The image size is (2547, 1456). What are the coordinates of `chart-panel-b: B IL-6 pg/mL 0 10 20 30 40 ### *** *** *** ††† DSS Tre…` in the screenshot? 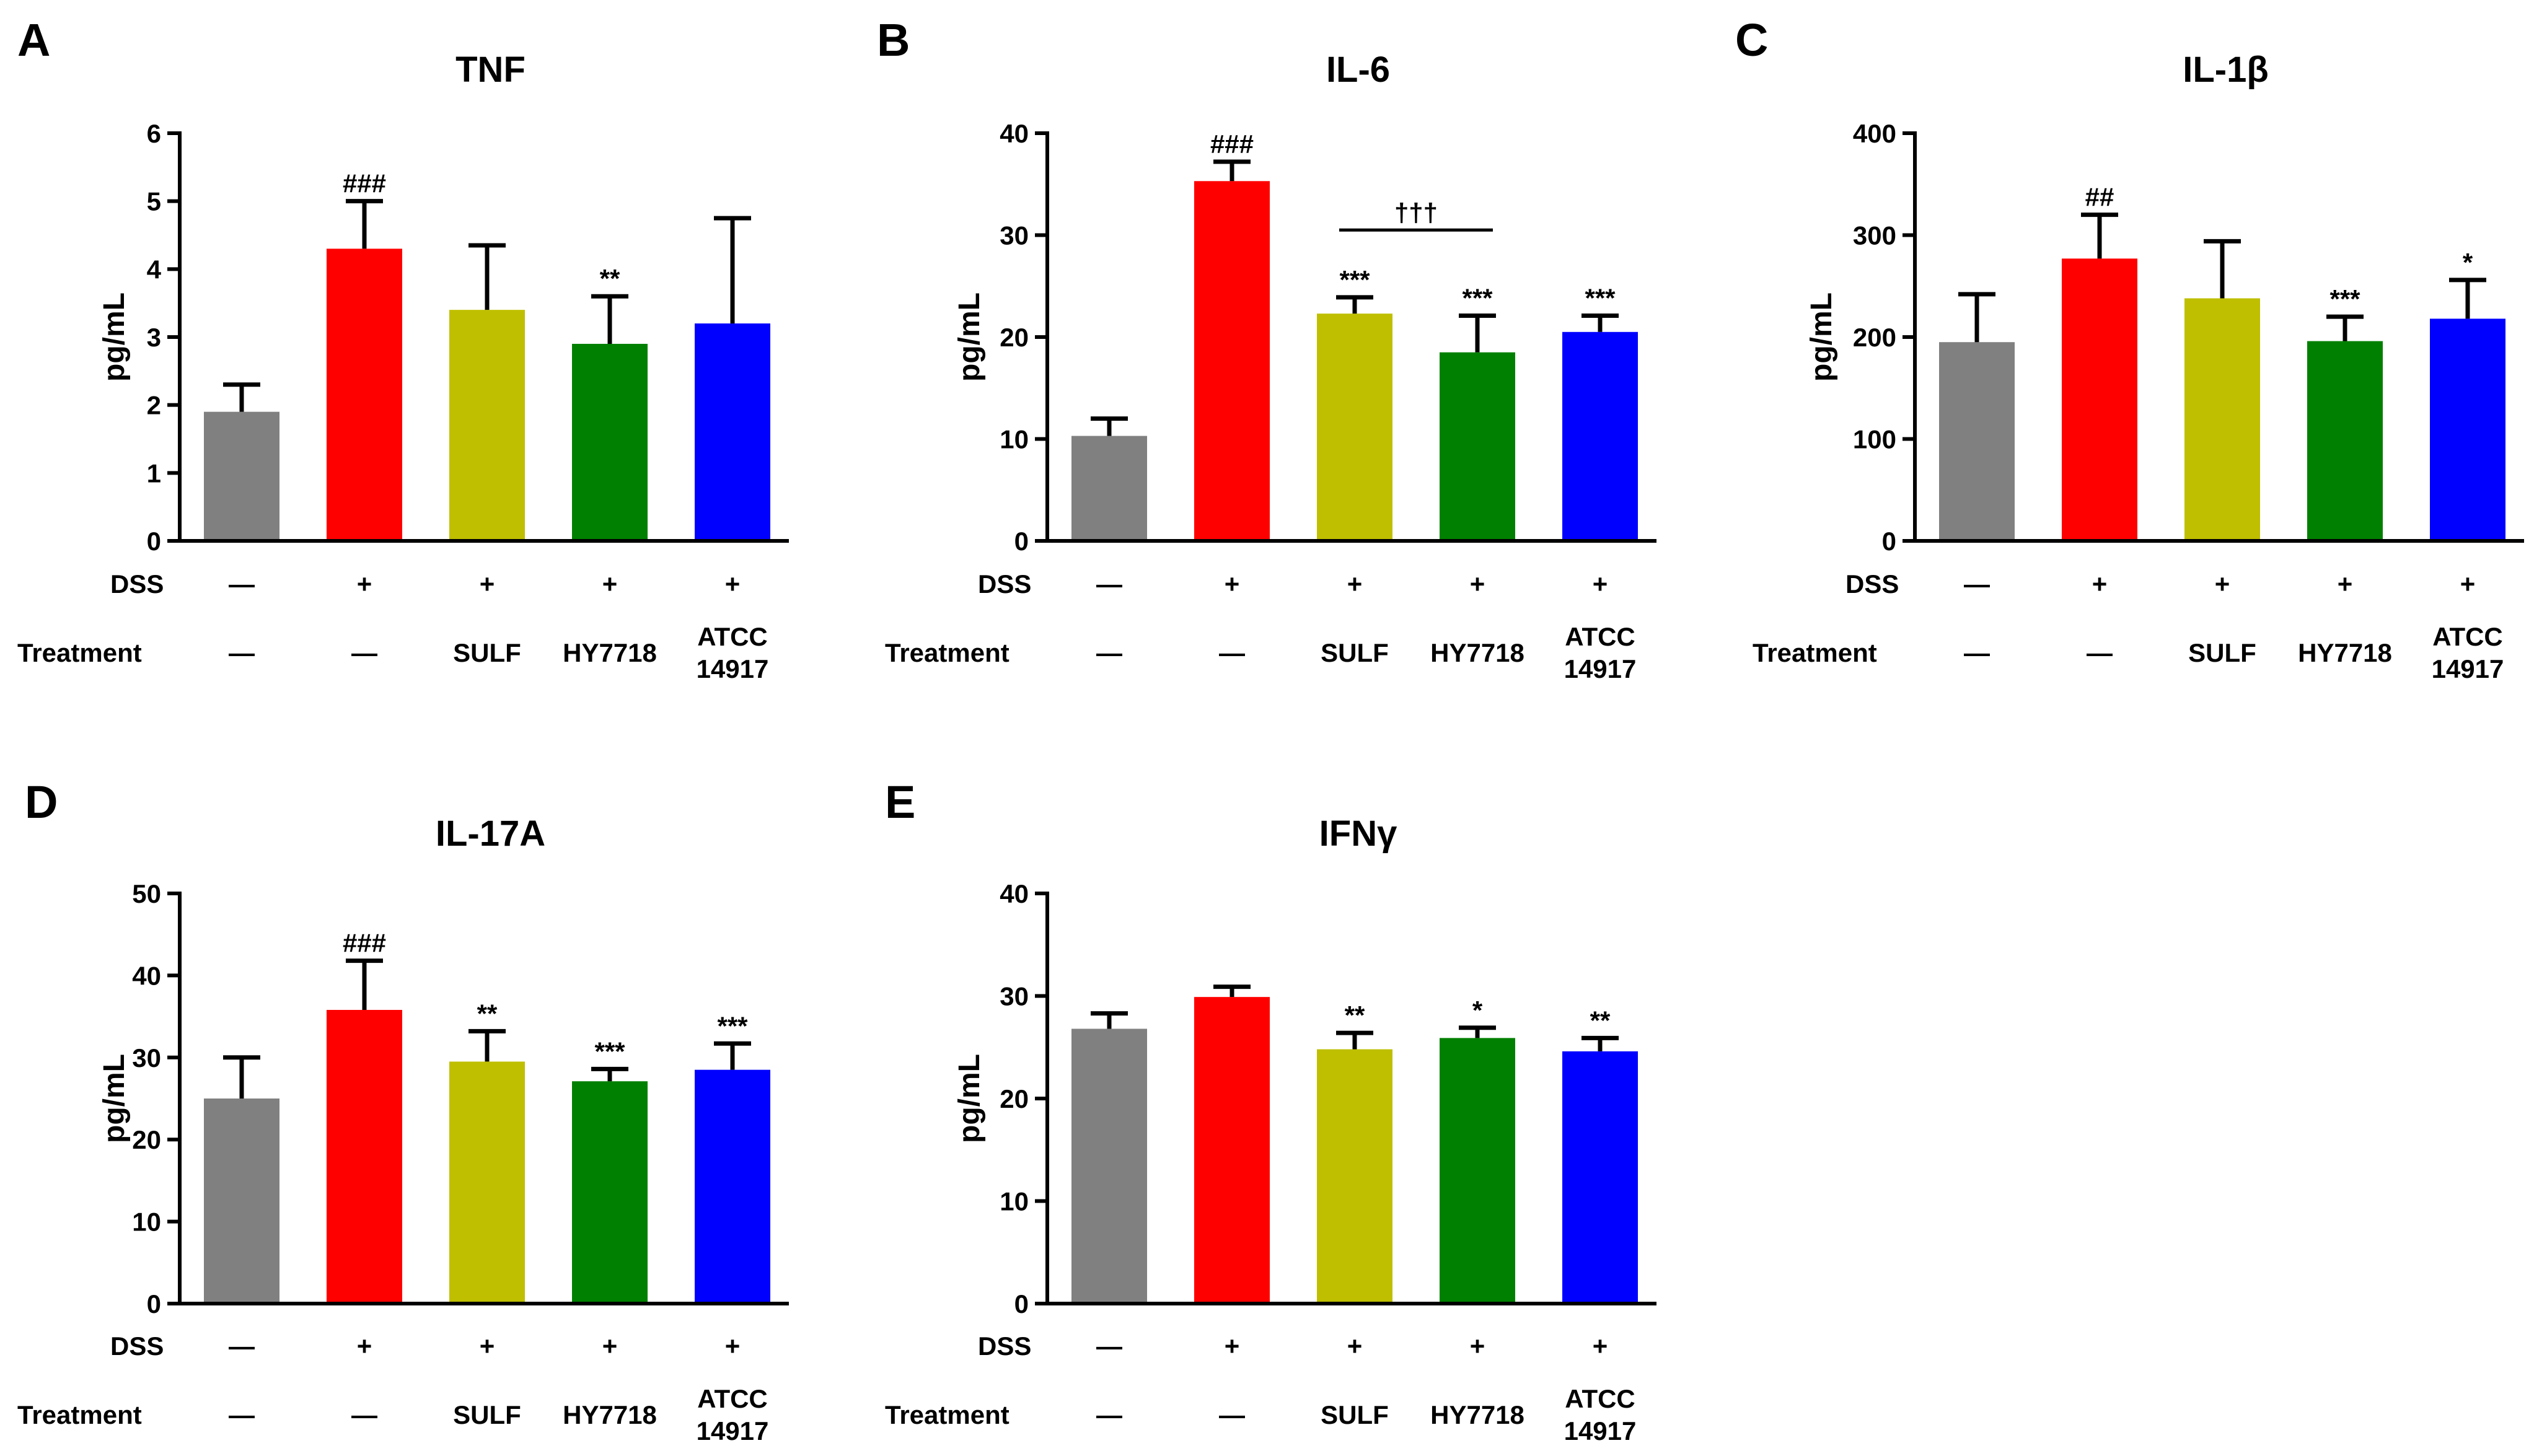 It's located at (1266, 349).